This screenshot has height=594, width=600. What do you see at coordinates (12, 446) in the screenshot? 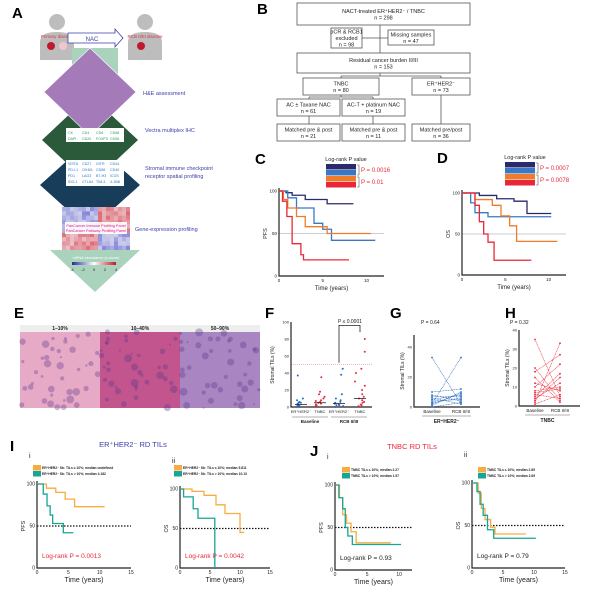
I see `panel-label: I` at bounding box center [12, 446].